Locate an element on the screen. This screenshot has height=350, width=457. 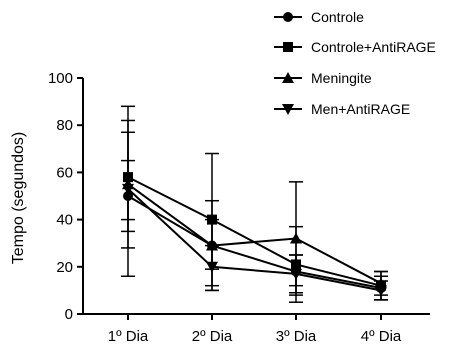
x-tick-label: 4º Dia is located at coordinates (381, 336).